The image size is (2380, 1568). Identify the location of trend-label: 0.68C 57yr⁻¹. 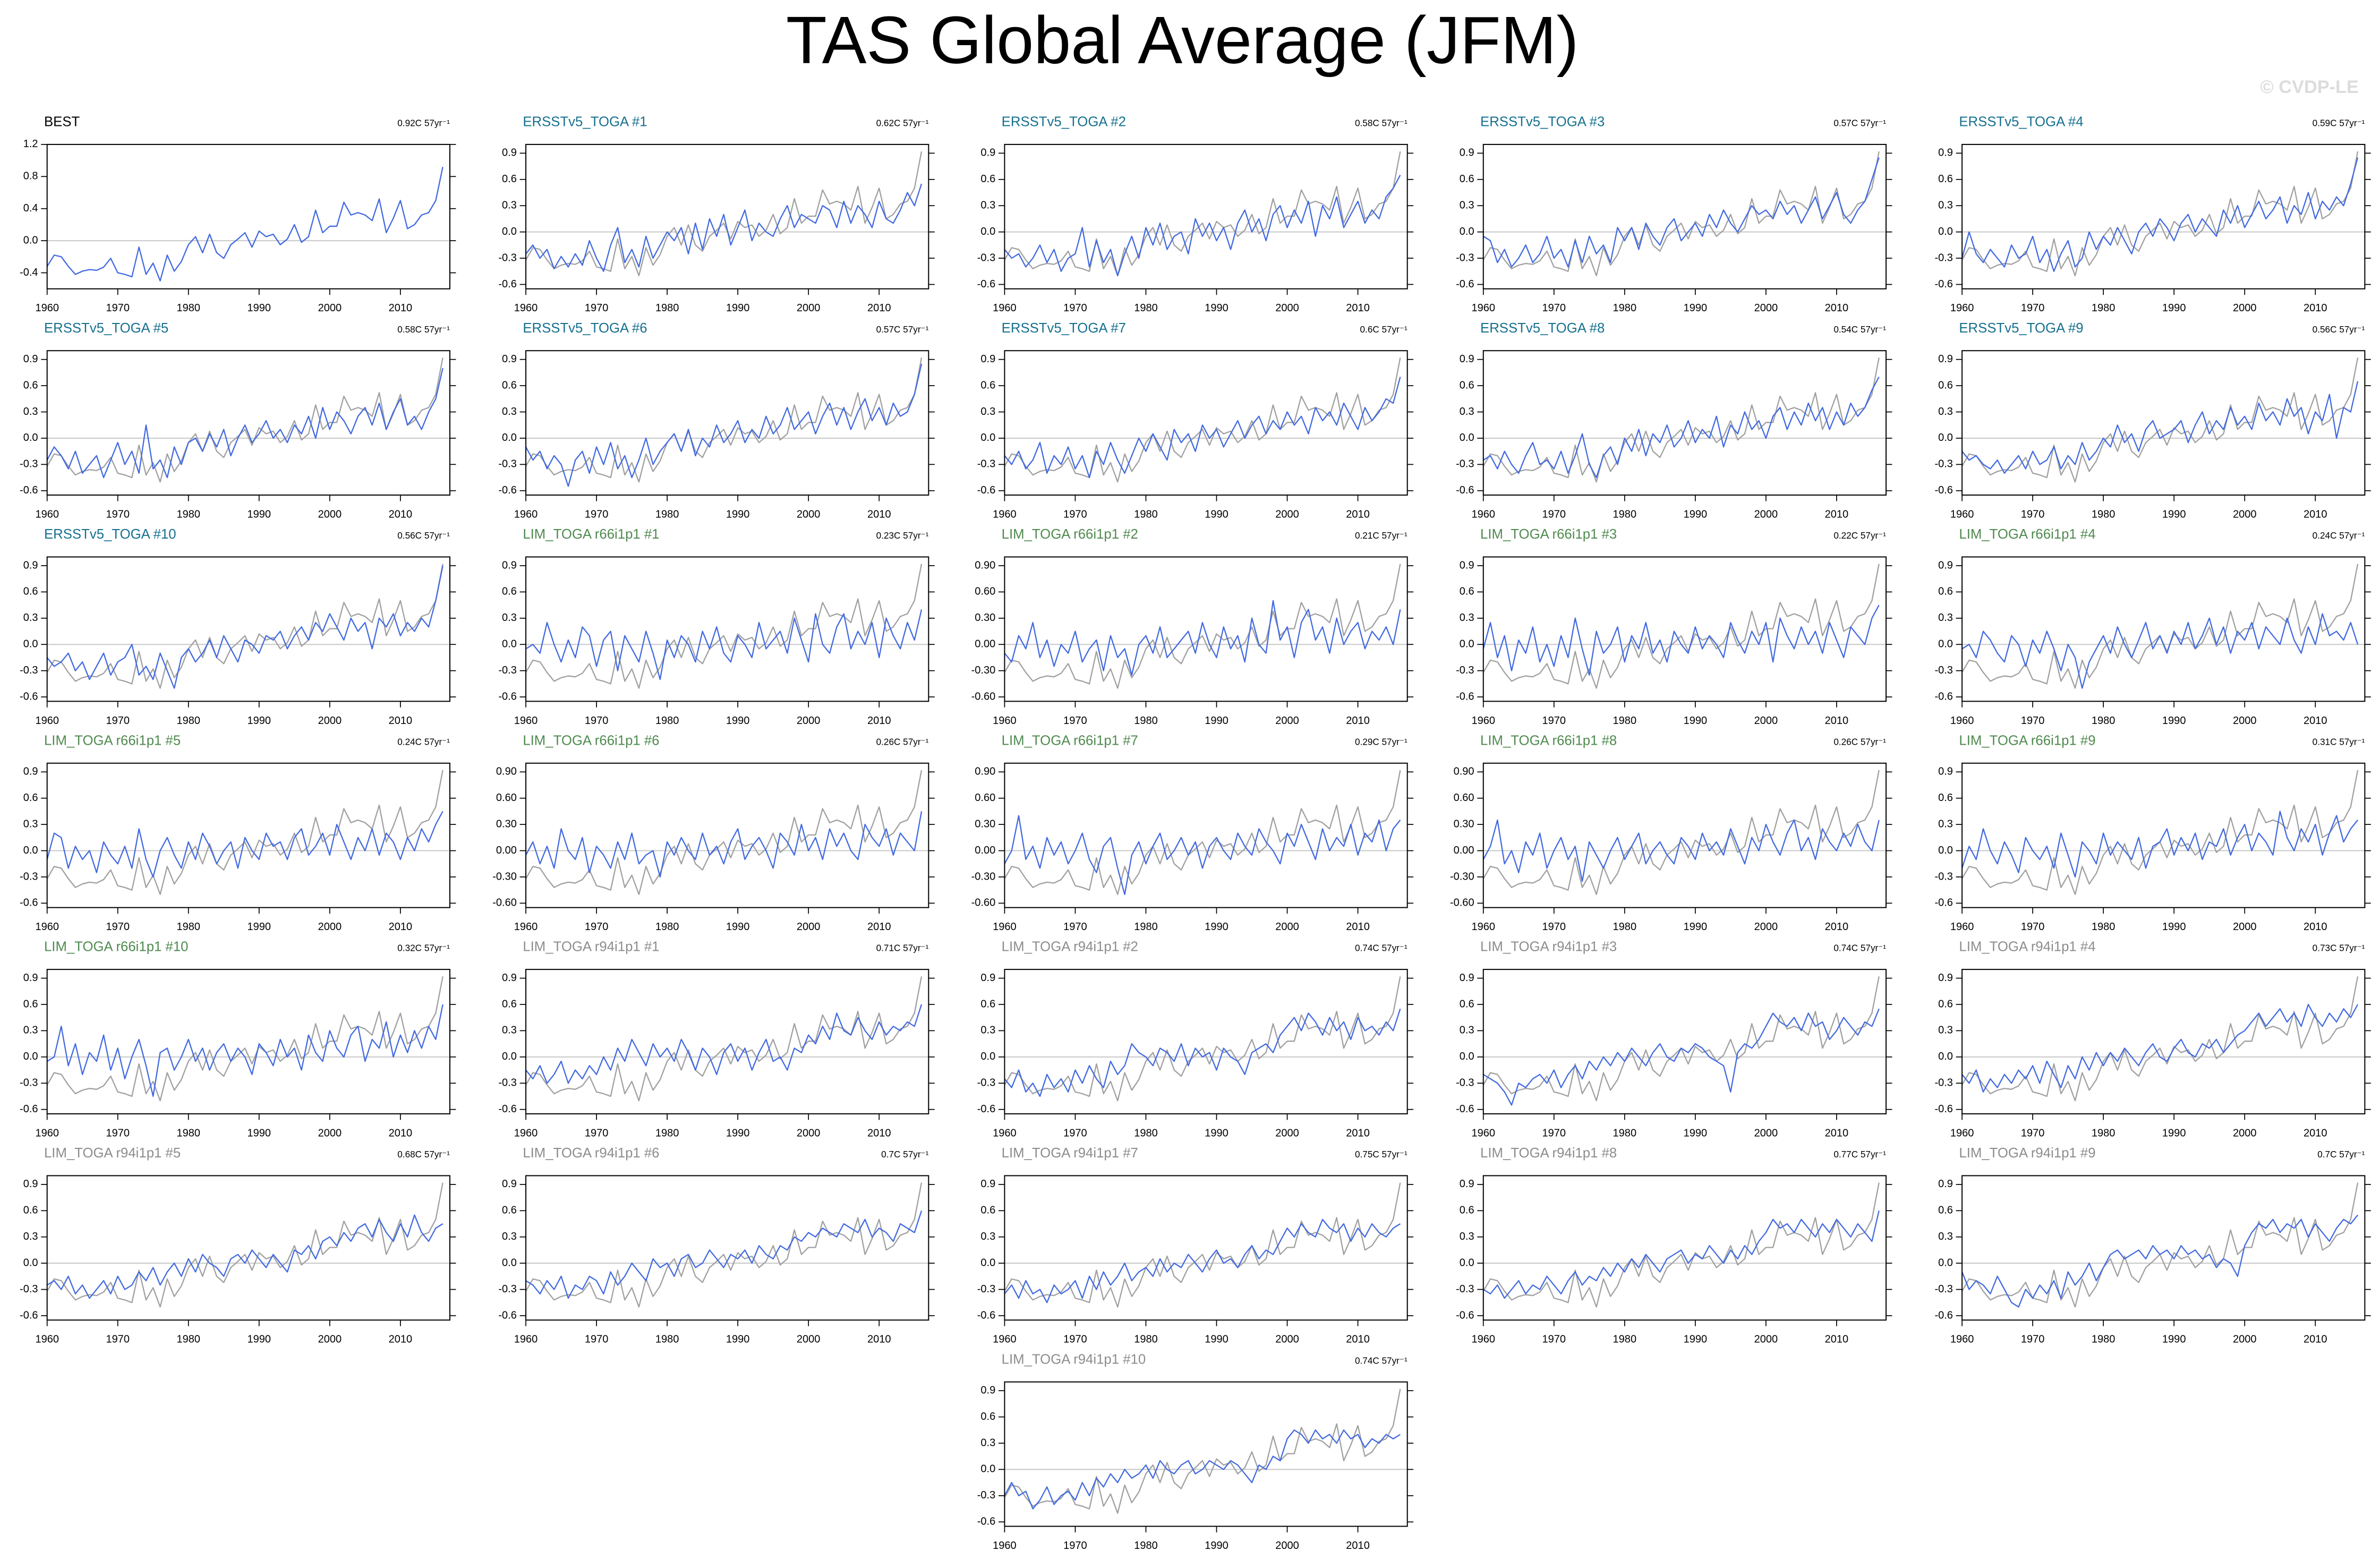
(423, 1155).